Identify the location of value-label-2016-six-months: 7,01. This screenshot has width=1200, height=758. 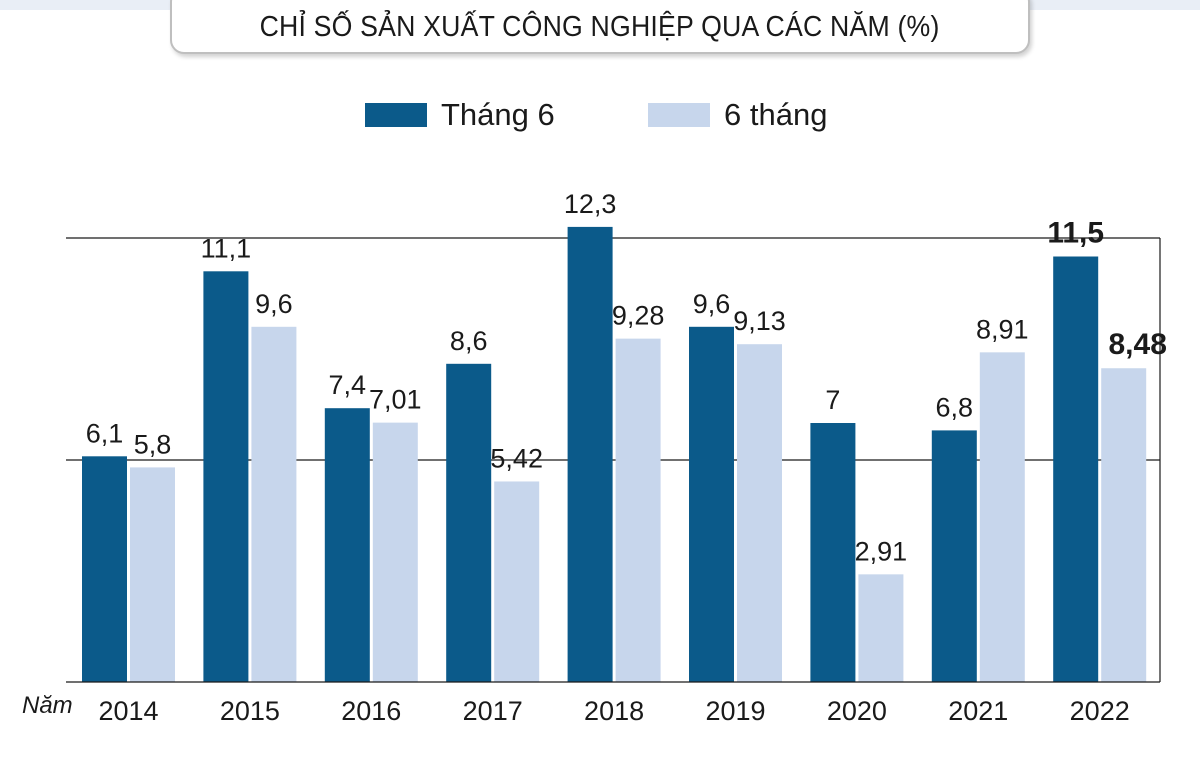
(395, 400).